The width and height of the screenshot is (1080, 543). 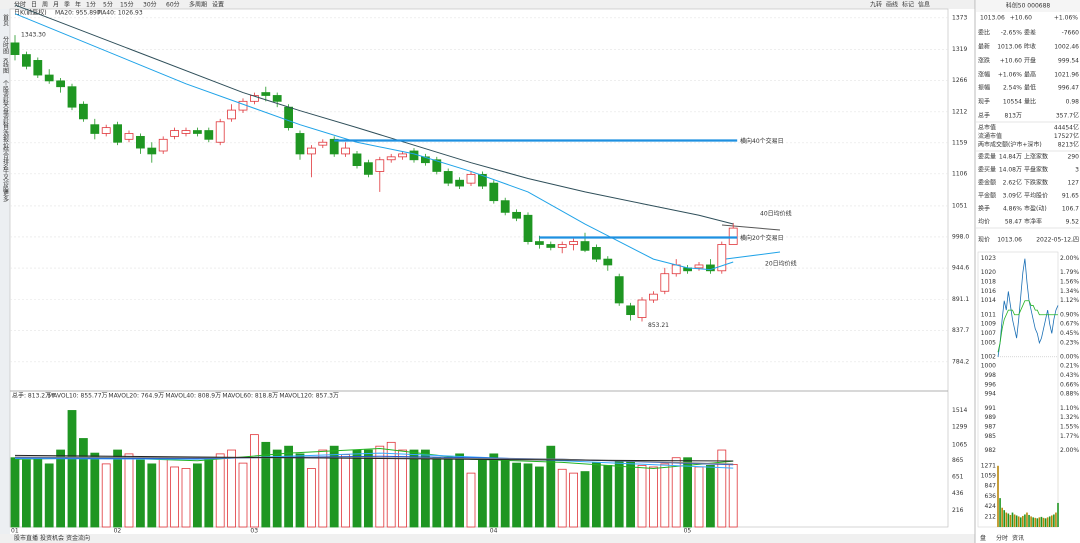 What do you see at coordinates (127, 4) in the screenshot?
I see `period-tab: 15分` at bounding box center [127, 4].